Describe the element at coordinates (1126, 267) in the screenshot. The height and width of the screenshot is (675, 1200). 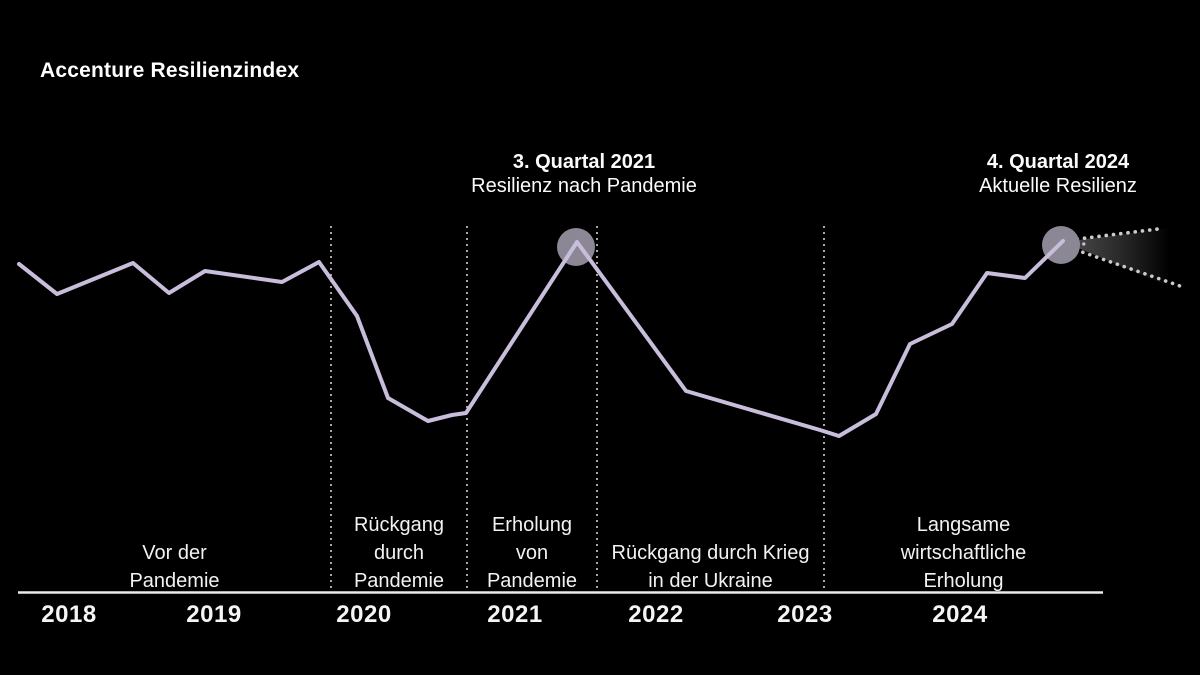
I see `projection-dots-lower` at that location.